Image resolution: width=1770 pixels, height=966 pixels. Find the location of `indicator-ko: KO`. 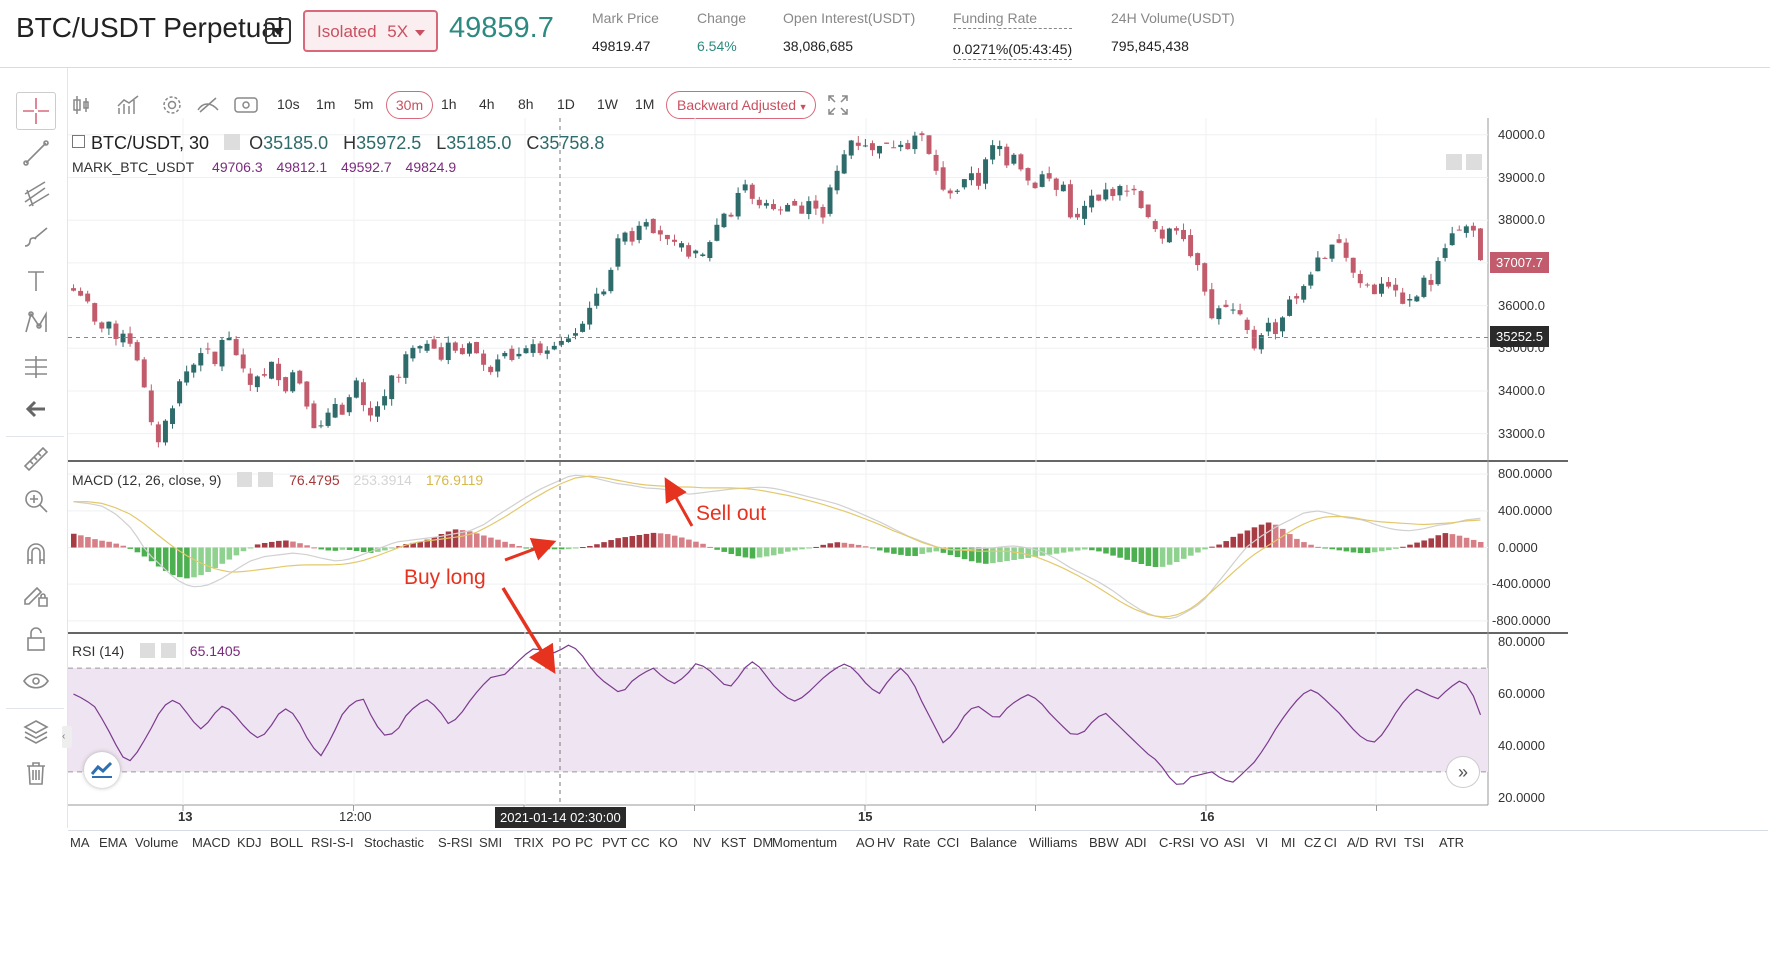

indicator-ko: KO is located at coordinates (668, 842).